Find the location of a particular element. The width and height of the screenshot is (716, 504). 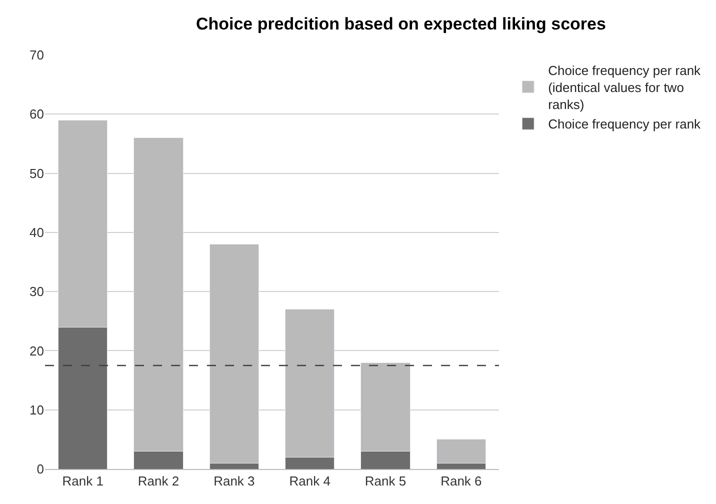

y-tick-label: 30 is located at coordinates (37, 292).